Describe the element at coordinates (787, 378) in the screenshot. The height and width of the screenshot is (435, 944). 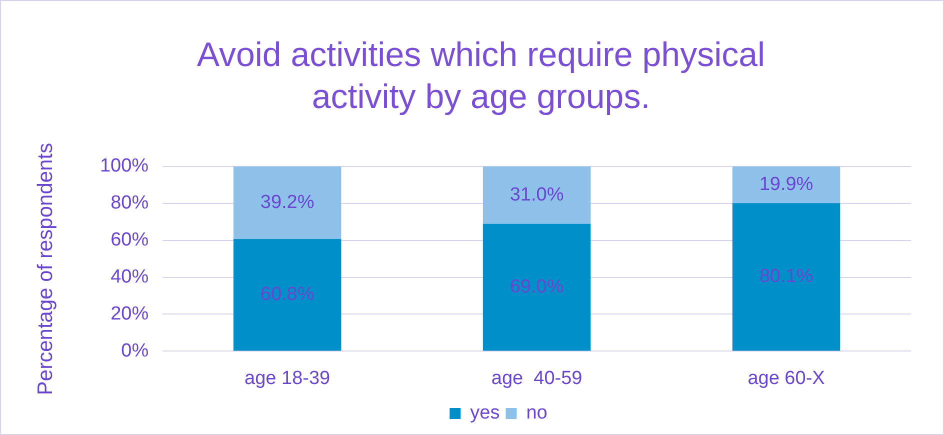
I see `x-tick-label: age 60-X` at that location.